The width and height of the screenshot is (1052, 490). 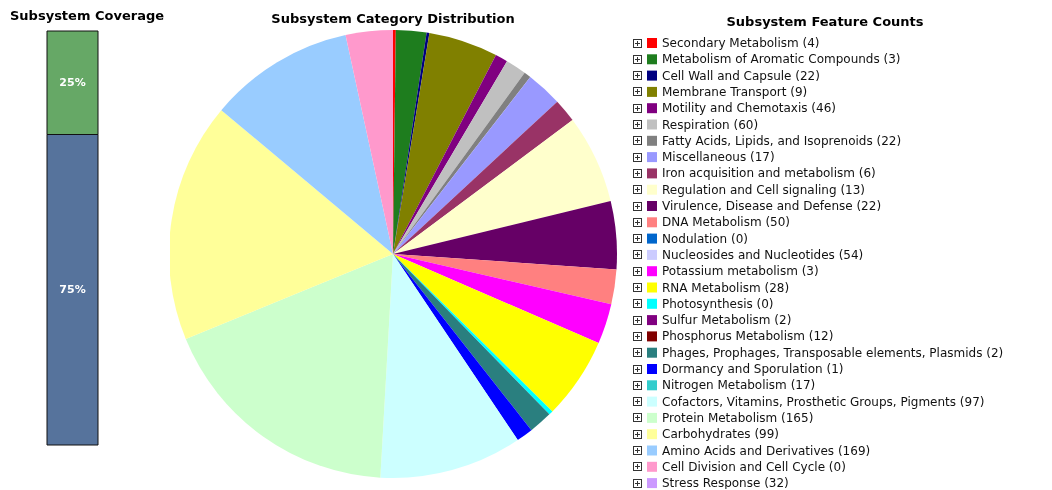 I want to click on legend-label: Stress Response (32), so click(x=725, y=483).